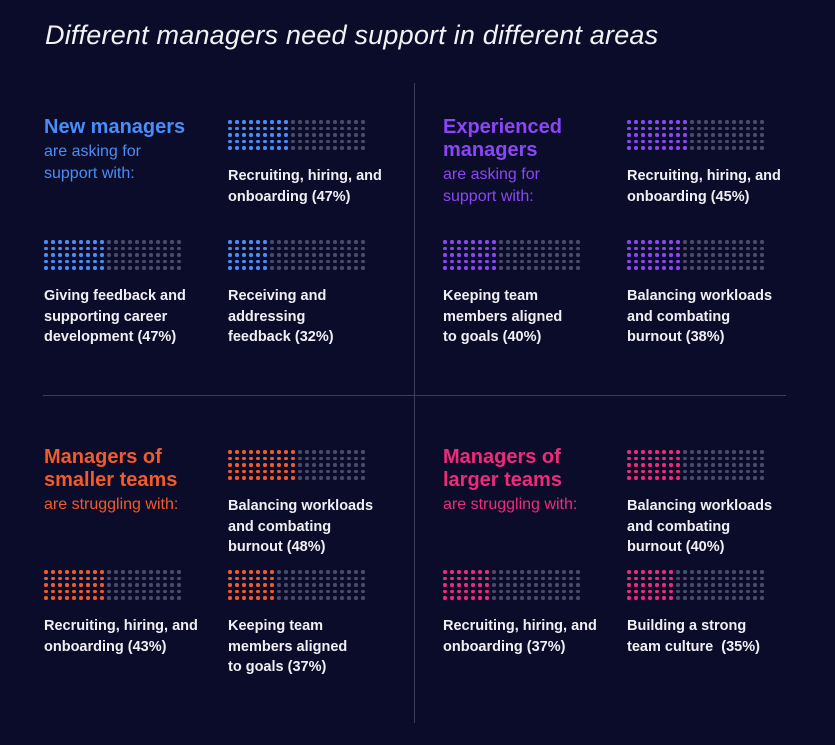  I want to click on item-label-line: members aligned, so click(503, 316).